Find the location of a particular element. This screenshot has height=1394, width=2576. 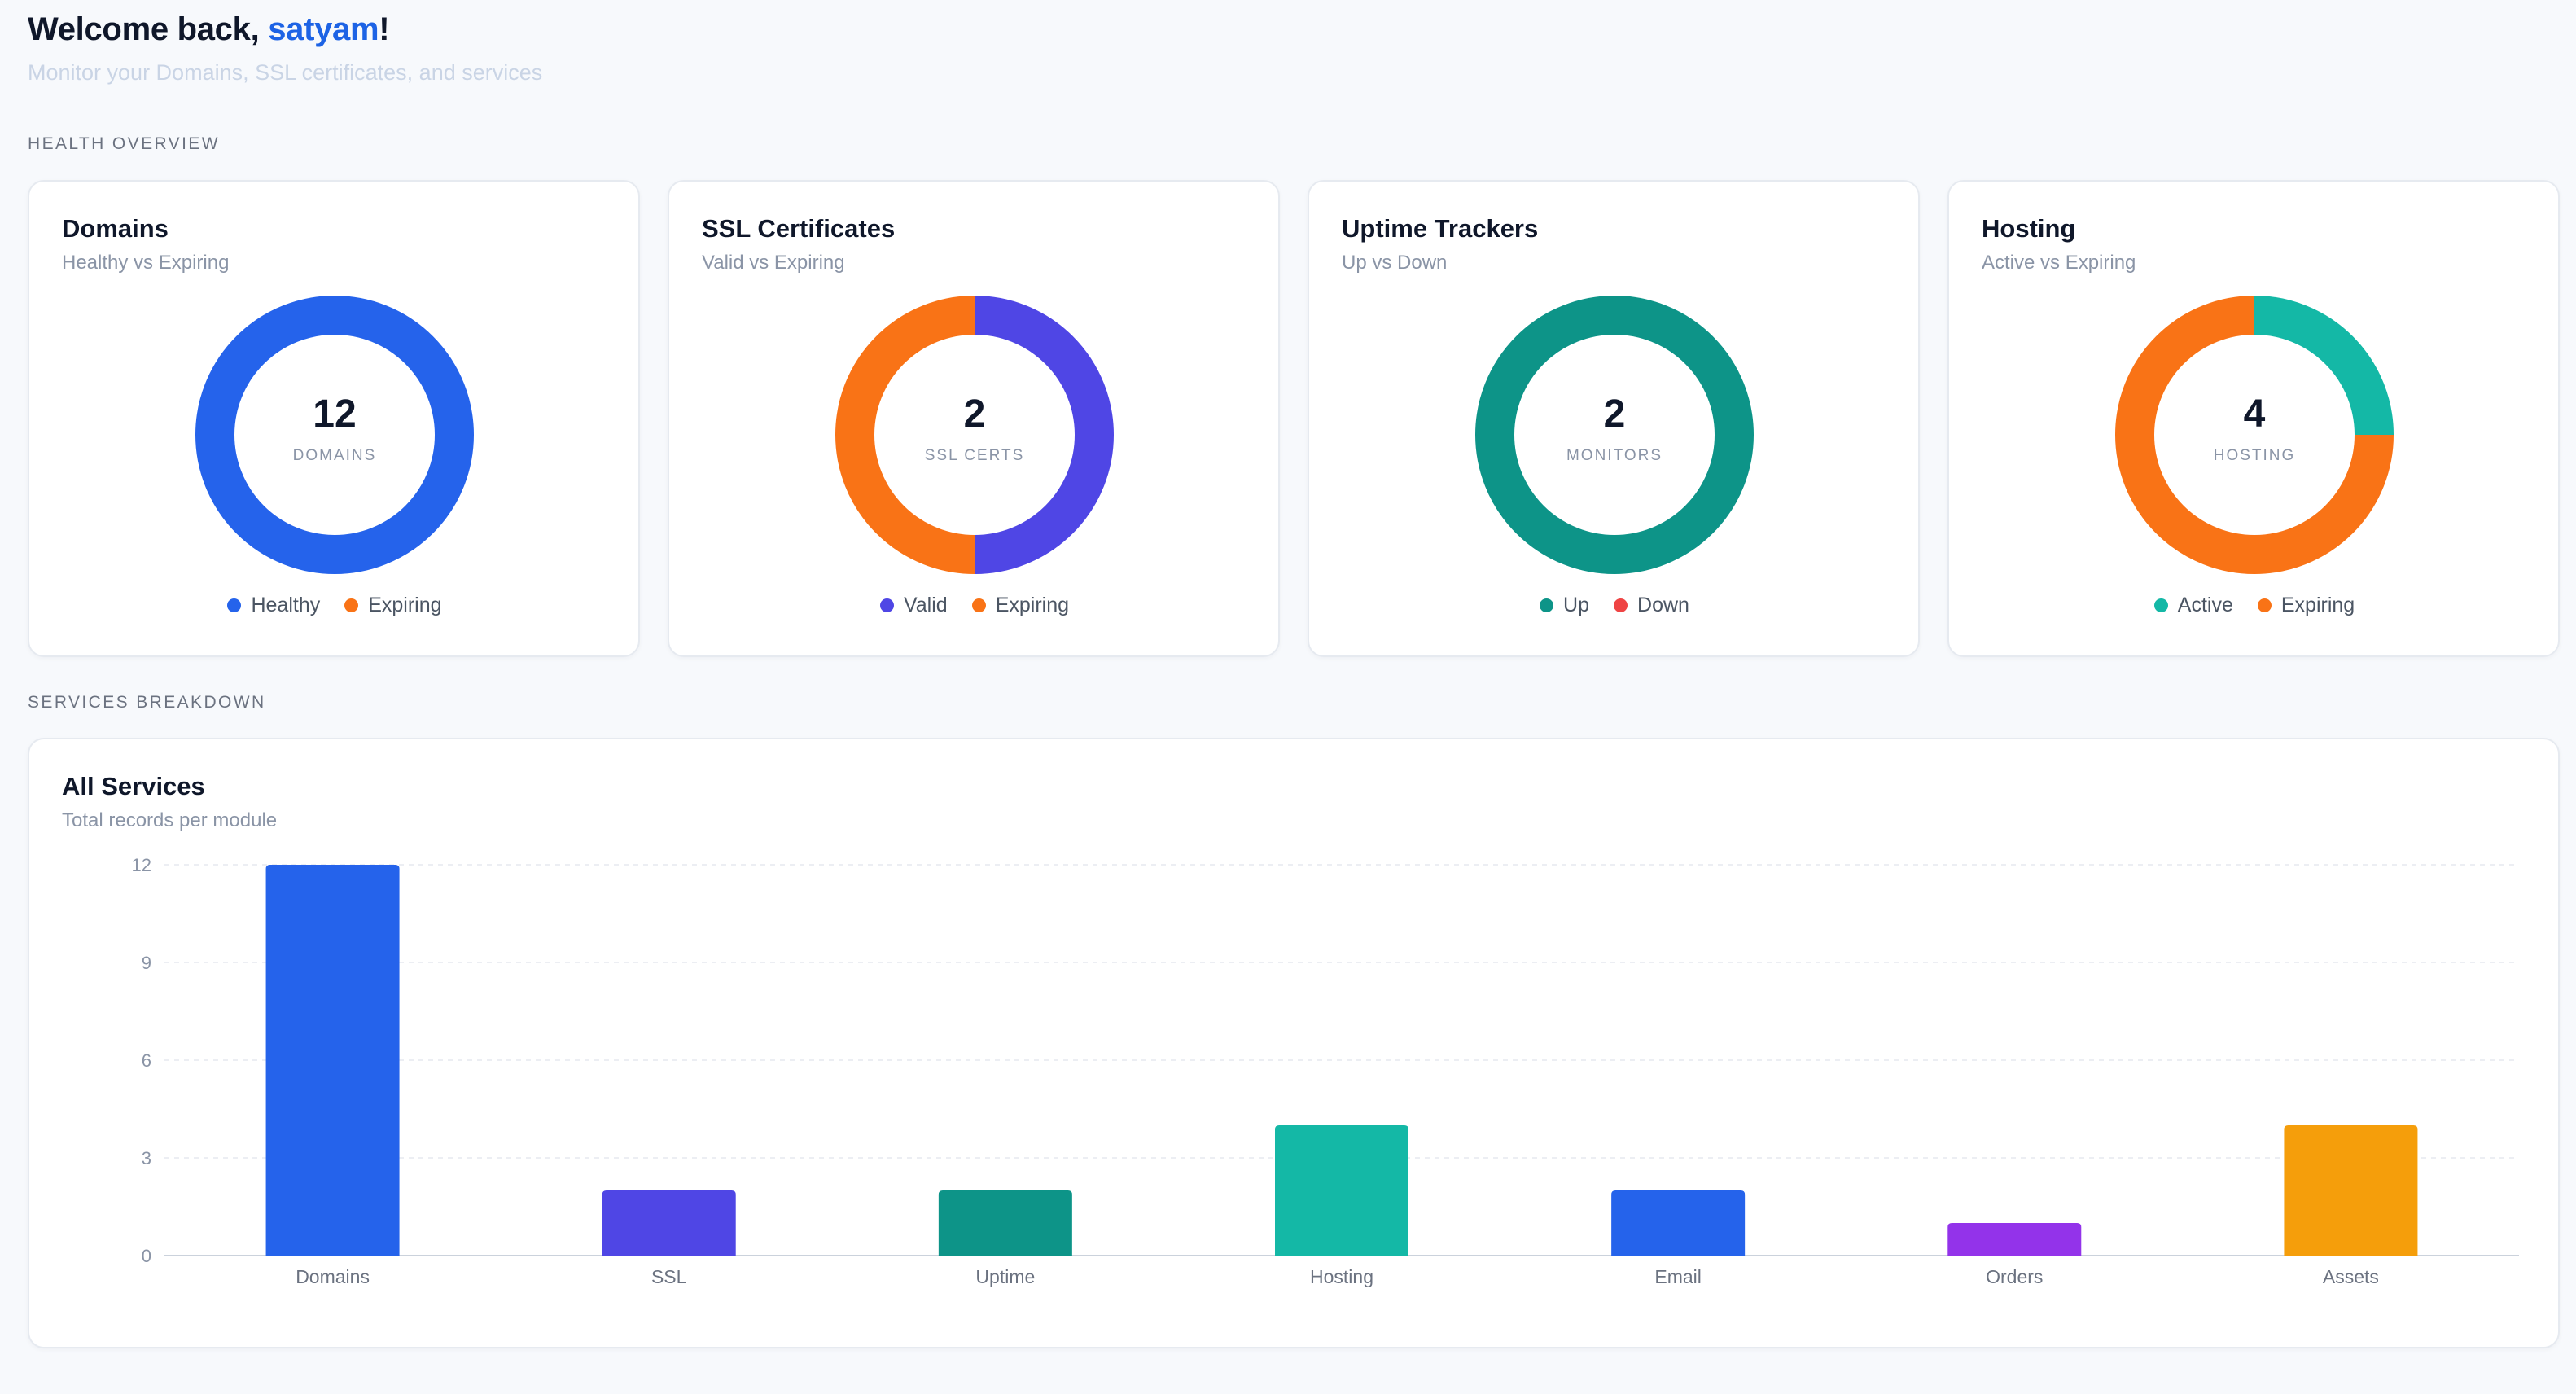

bar-domains is located at coordinates (332, 1060).